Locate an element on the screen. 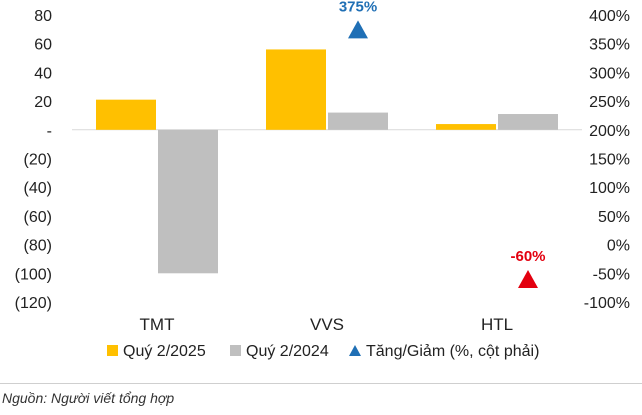  y-tick-right: 350% is located at coordinates (609, 45).